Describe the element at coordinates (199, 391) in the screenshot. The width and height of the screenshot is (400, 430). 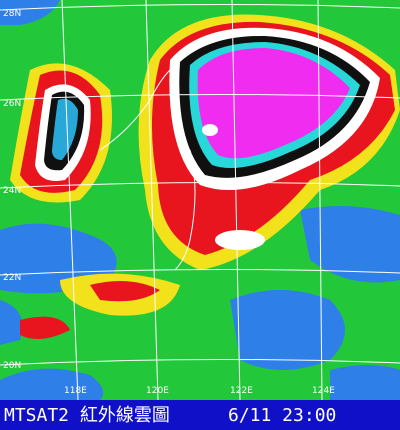
I see `longitude-labels: 118E 120E 122E 124E` at that location.